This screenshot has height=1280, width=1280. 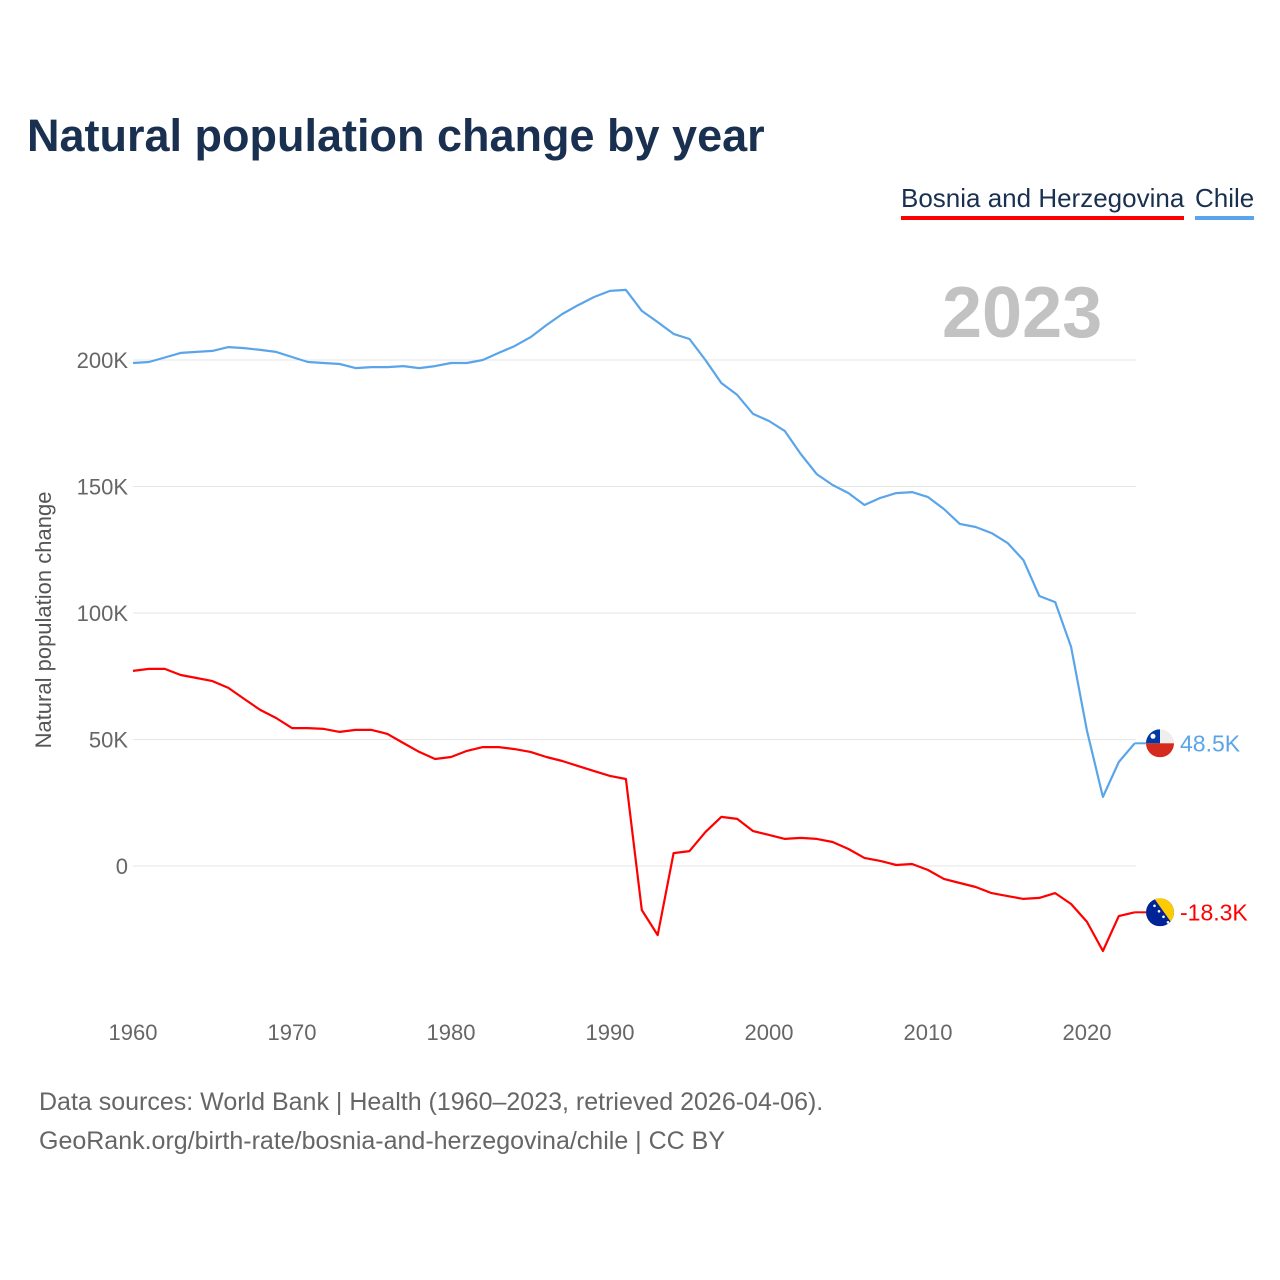 I want to click on x-tick-label: 1990, so click(x=610, y=1032).